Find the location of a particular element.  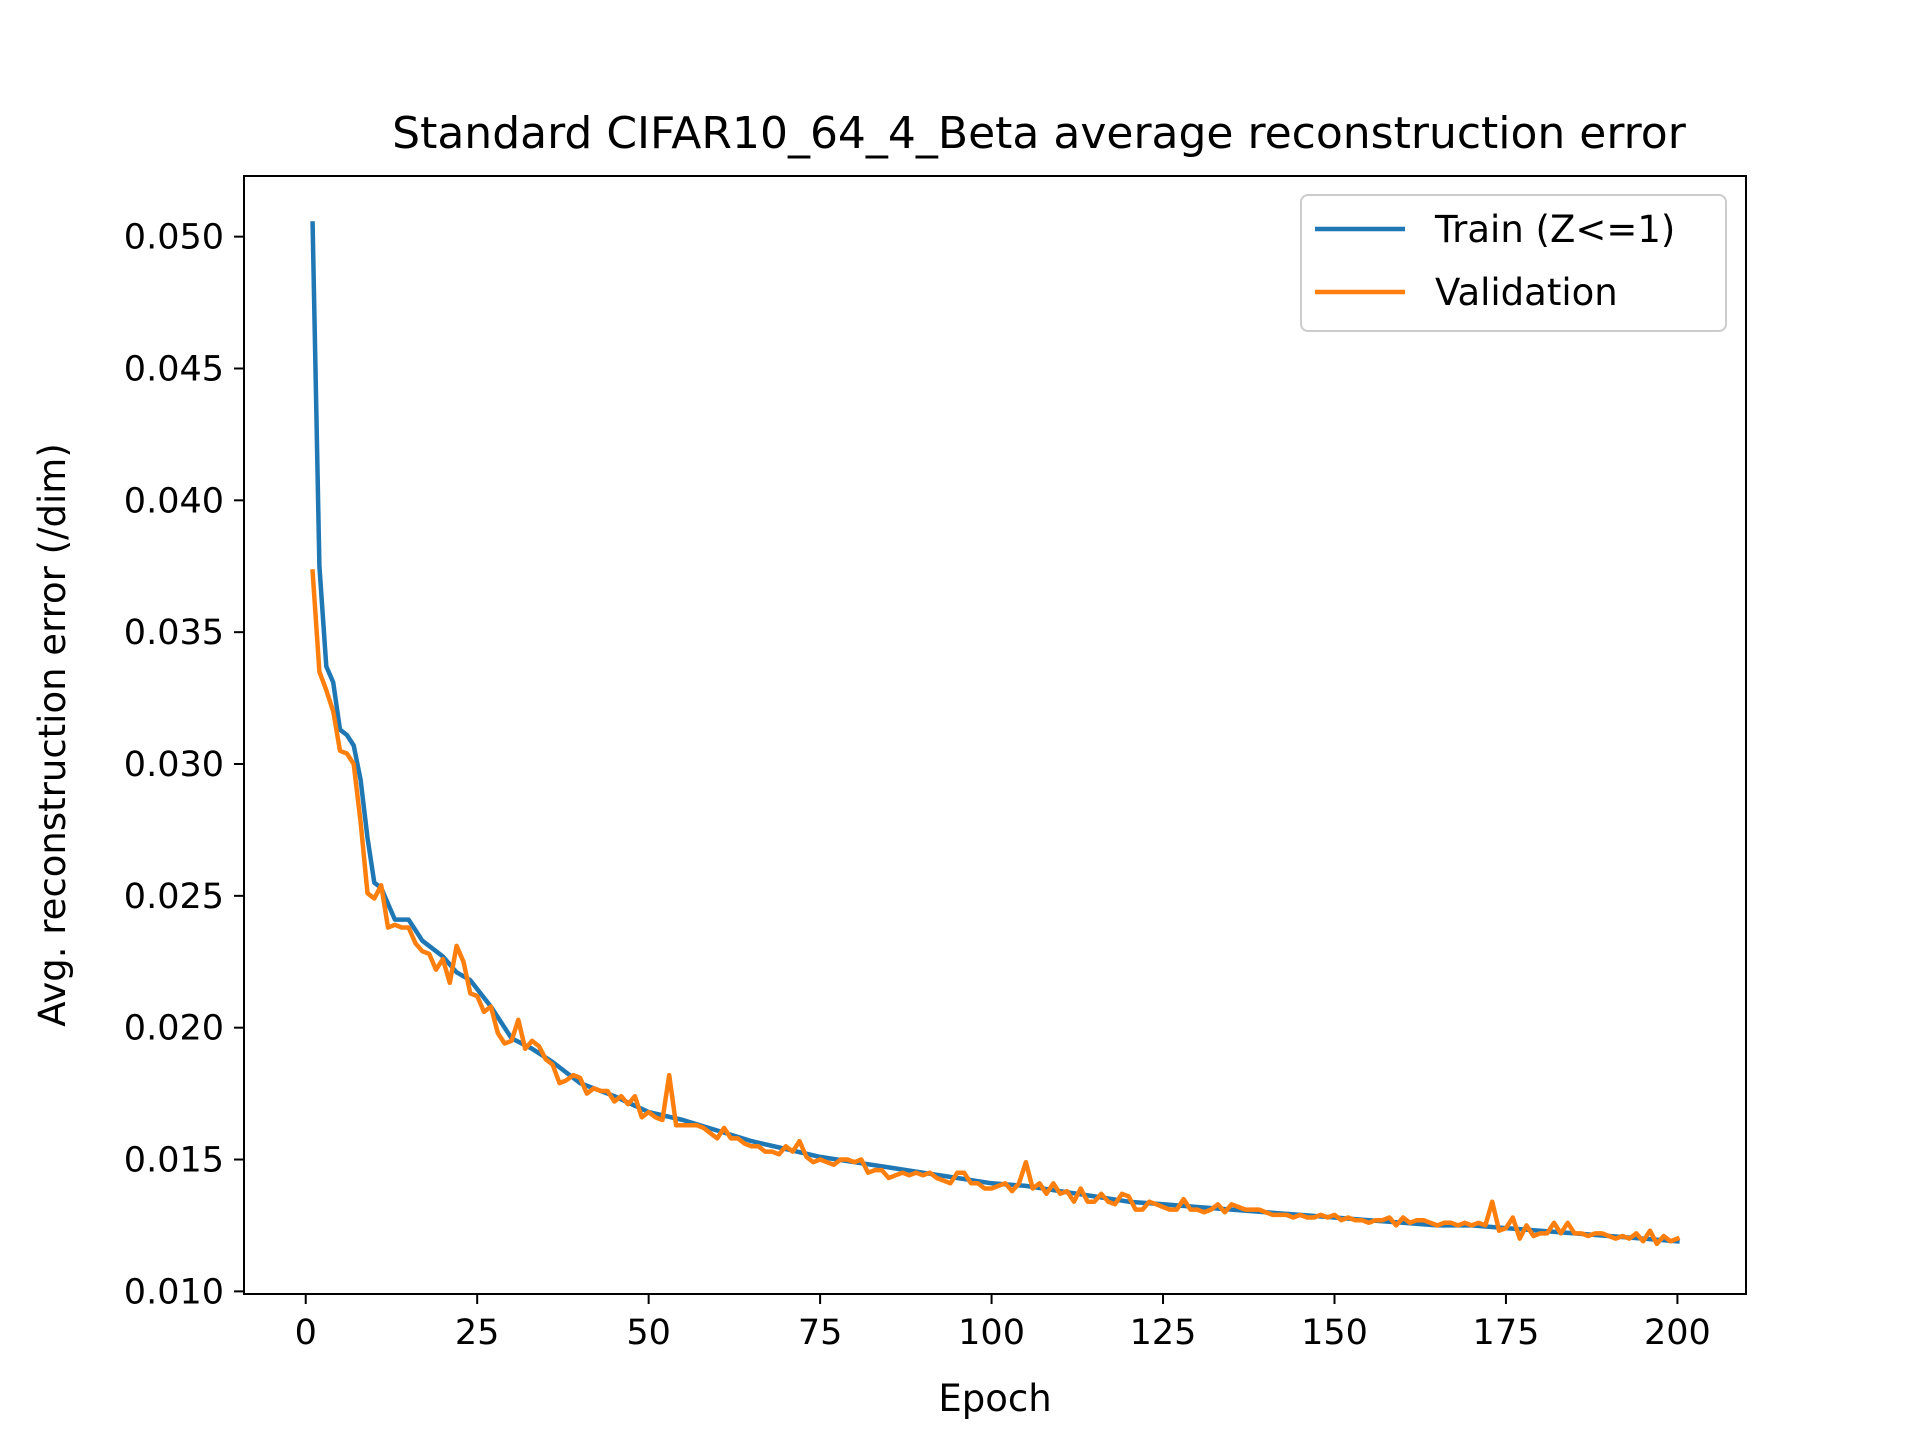

y-tick-label: 0.020 is located at coordinates (174, 1029).